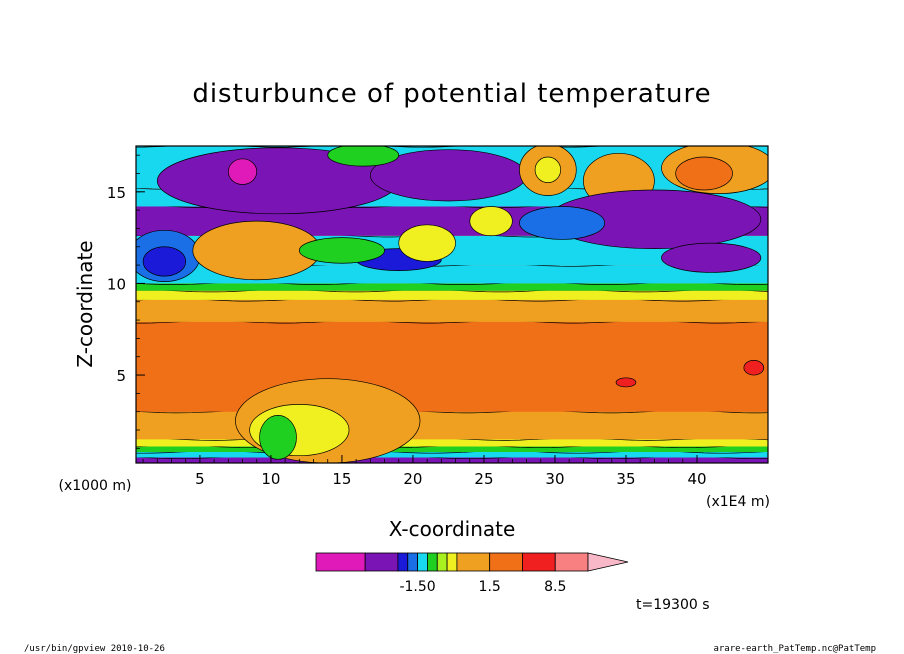 Image resolution: width=904 pixels, height=654 pixels. I want to click on y-axis: 5 10 15, so click(126, 301).